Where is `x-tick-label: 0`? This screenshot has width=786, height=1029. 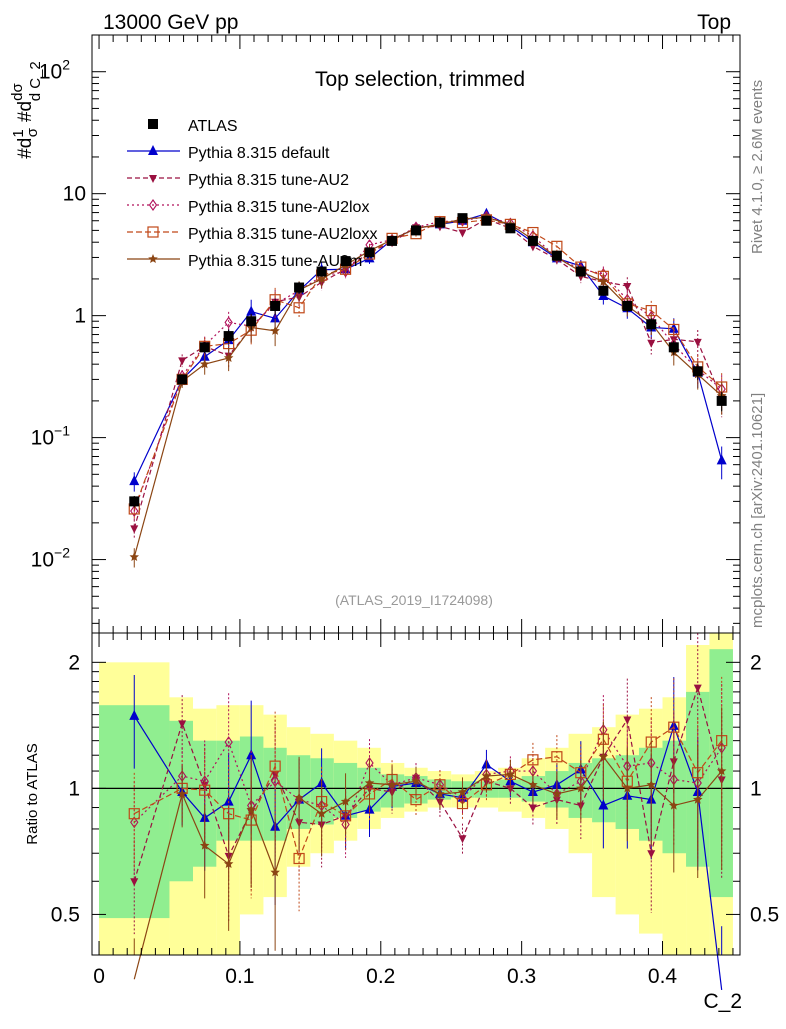 x-tick-label: 0 is located at coordinates (99, 976).